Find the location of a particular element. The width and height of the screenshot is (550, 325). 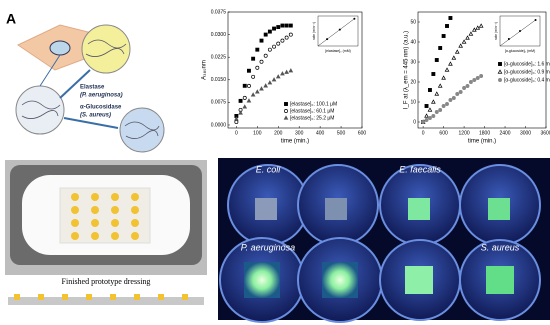

enzyme-label: α-Glucosidase is located at coordinates (101, 108).